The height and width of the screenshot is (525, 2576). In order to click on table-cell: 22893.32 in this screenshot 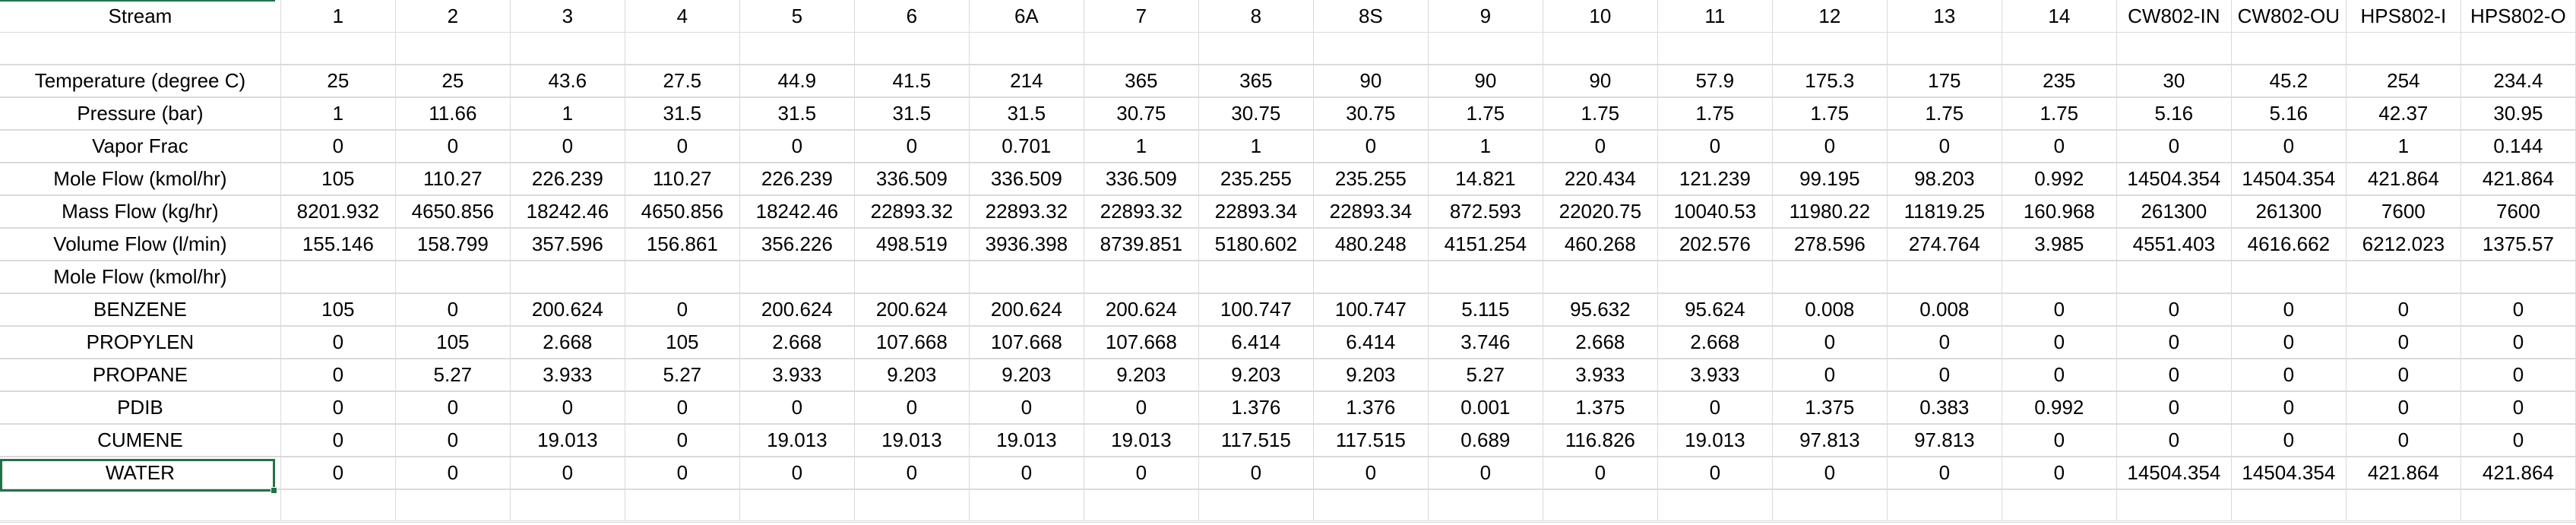, I will do `click(1026, 211)`.